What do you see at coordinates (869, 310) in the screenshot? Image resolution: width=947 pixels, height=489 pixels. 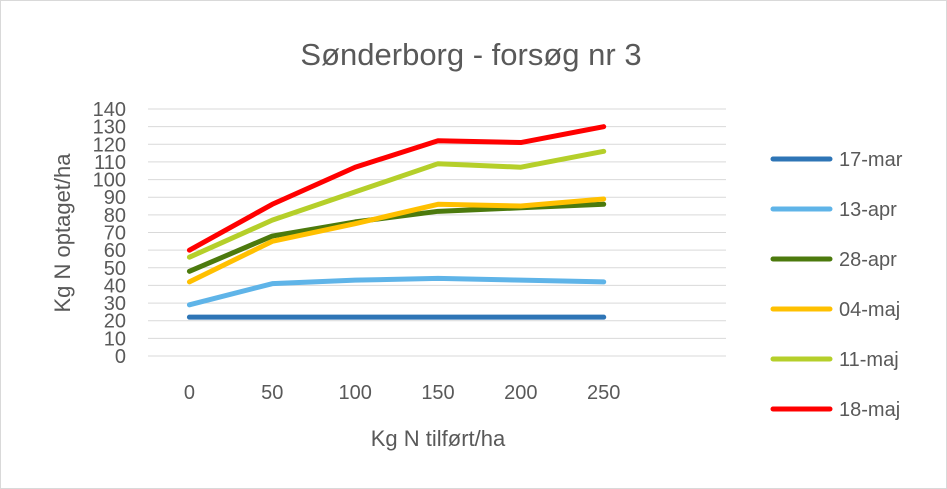 I see `legend-label: 04-maj` at bounding box center [869, 310].